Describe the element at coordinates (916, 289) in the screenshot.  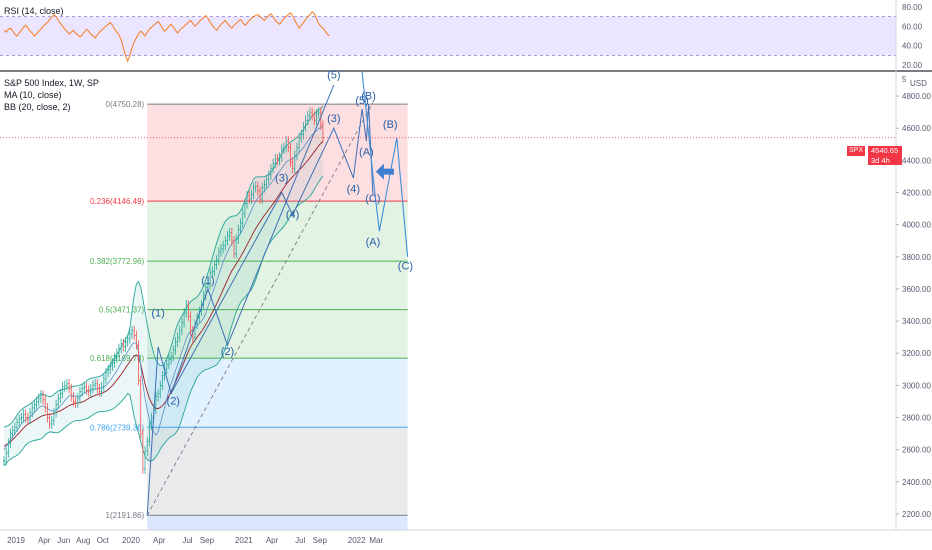
I see `price-tick-6: 3600.00` at that location.